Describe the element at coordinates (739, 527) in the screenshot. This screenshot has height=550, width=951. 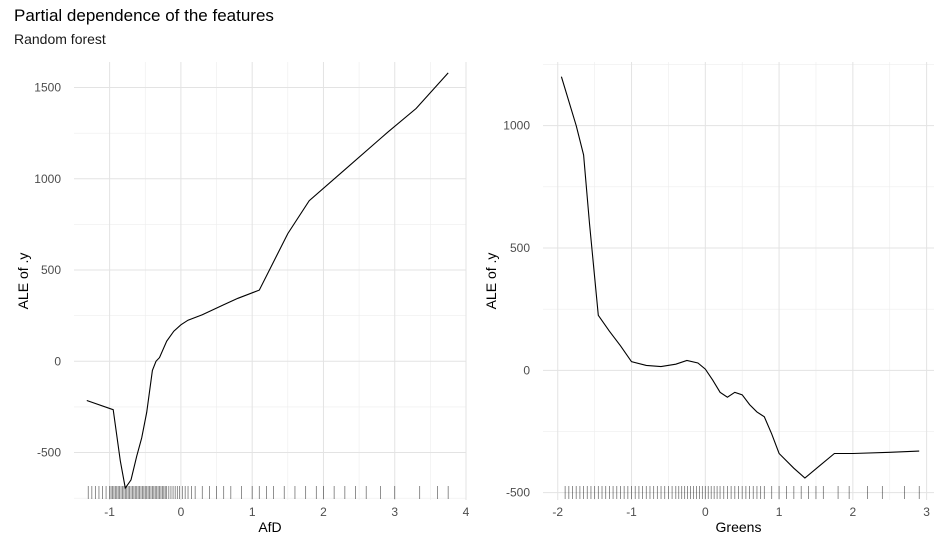
I see `x-axis-label: Greens` at that location.